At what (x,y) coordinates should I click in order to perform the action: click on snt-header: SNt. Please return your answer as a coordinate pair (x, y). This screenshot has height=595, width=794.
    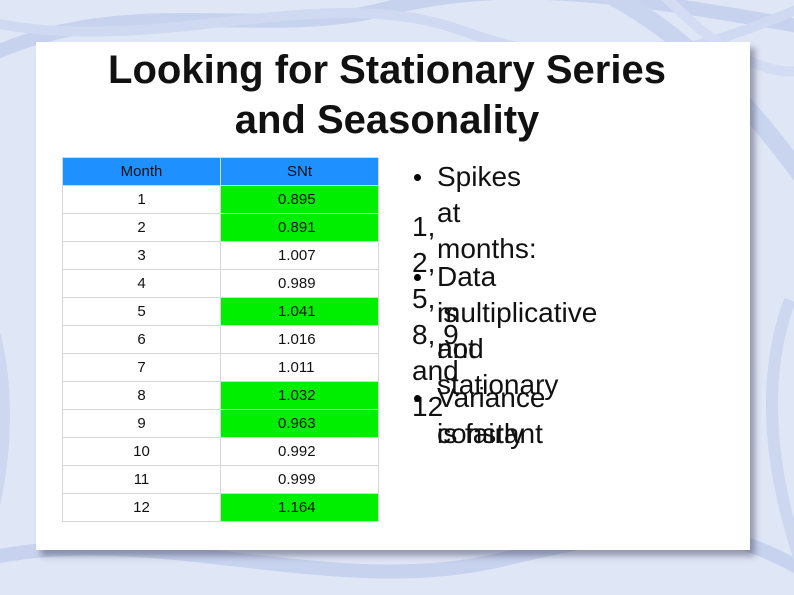
    Looking at the image, I should click on (299, 171).